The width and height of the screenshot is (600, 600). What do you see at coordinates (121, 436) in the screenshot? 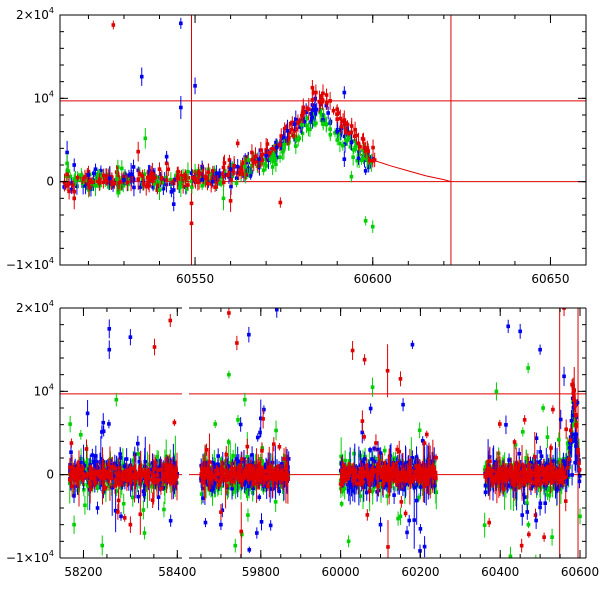
I see `bottom-plot-area` at bounding box center [121, 436].